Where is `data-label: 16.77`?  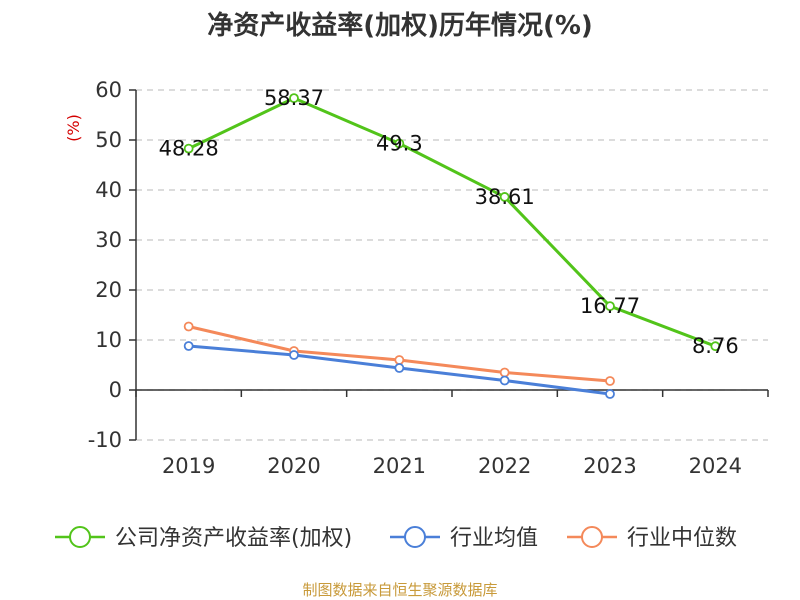 data-label: 16.77 is located at coordinates (610, 306).